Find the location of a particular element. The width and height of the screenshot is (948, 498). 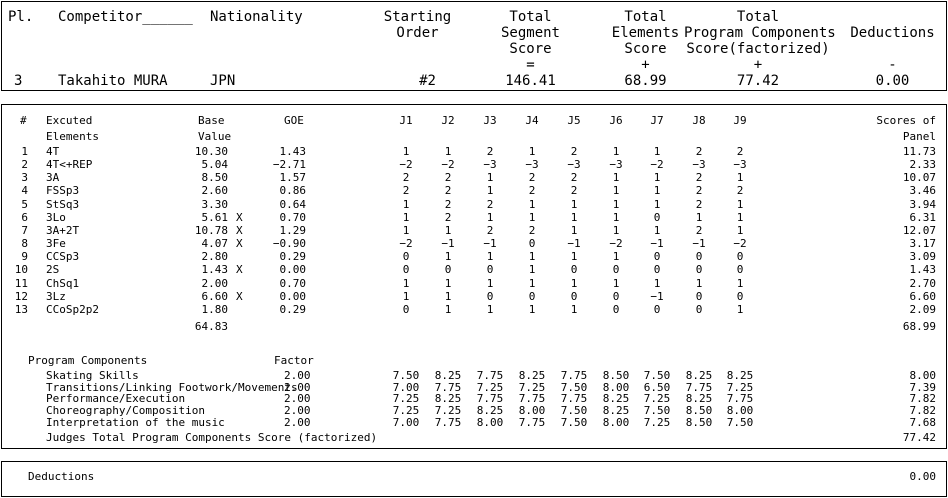

late-bonus-mark: X is located at coordinates (239, 230).